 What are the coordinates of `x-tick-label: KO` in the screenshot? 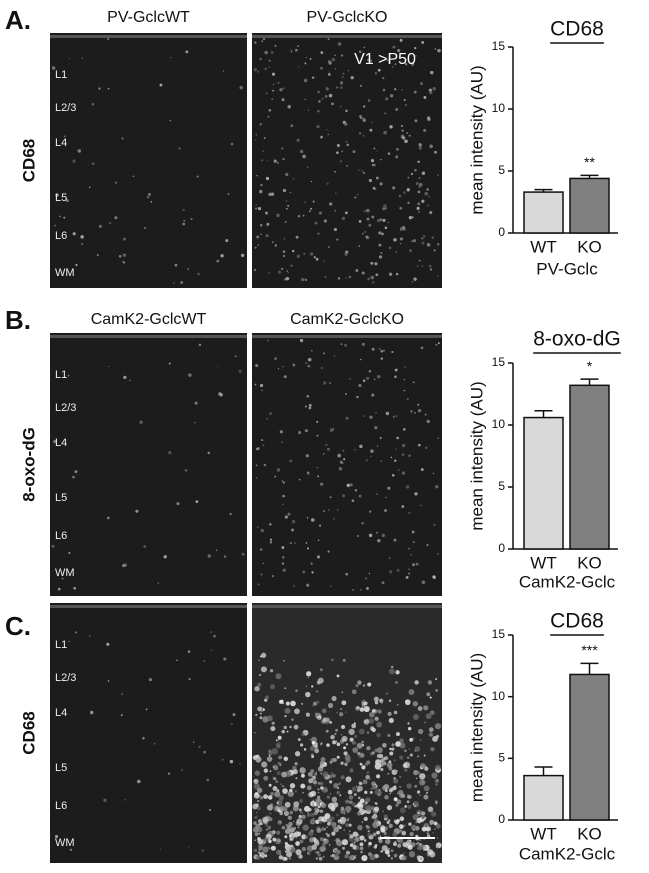 It's located at (589, 833).